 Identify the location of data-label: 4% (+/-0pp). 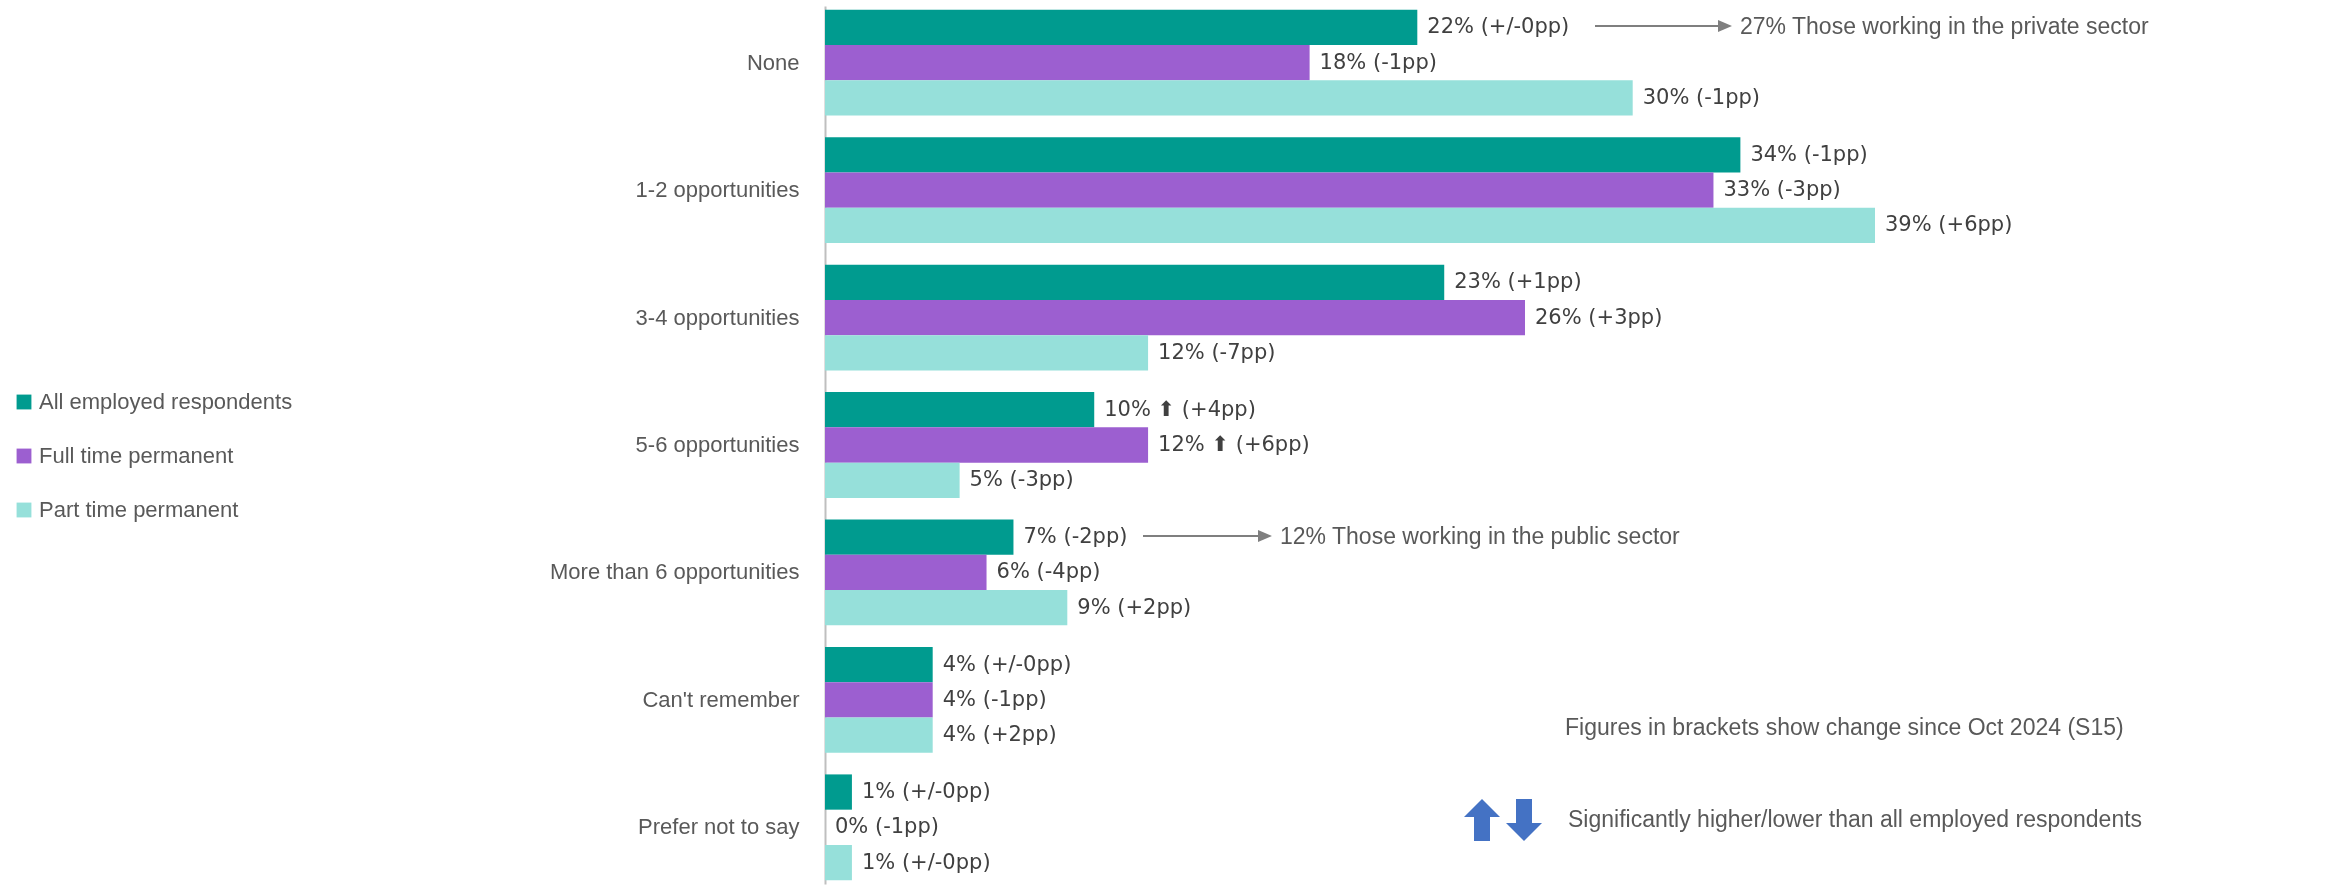
(1007, 663).